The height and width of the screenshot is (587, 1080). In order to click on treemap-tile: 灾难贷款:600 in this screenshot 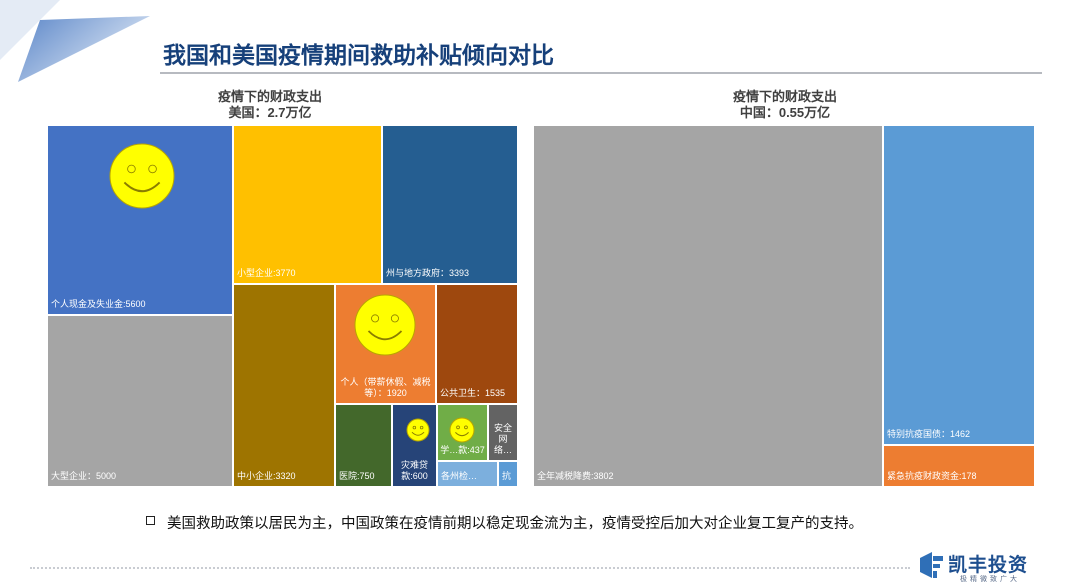, I will do `click(414, 445)`.